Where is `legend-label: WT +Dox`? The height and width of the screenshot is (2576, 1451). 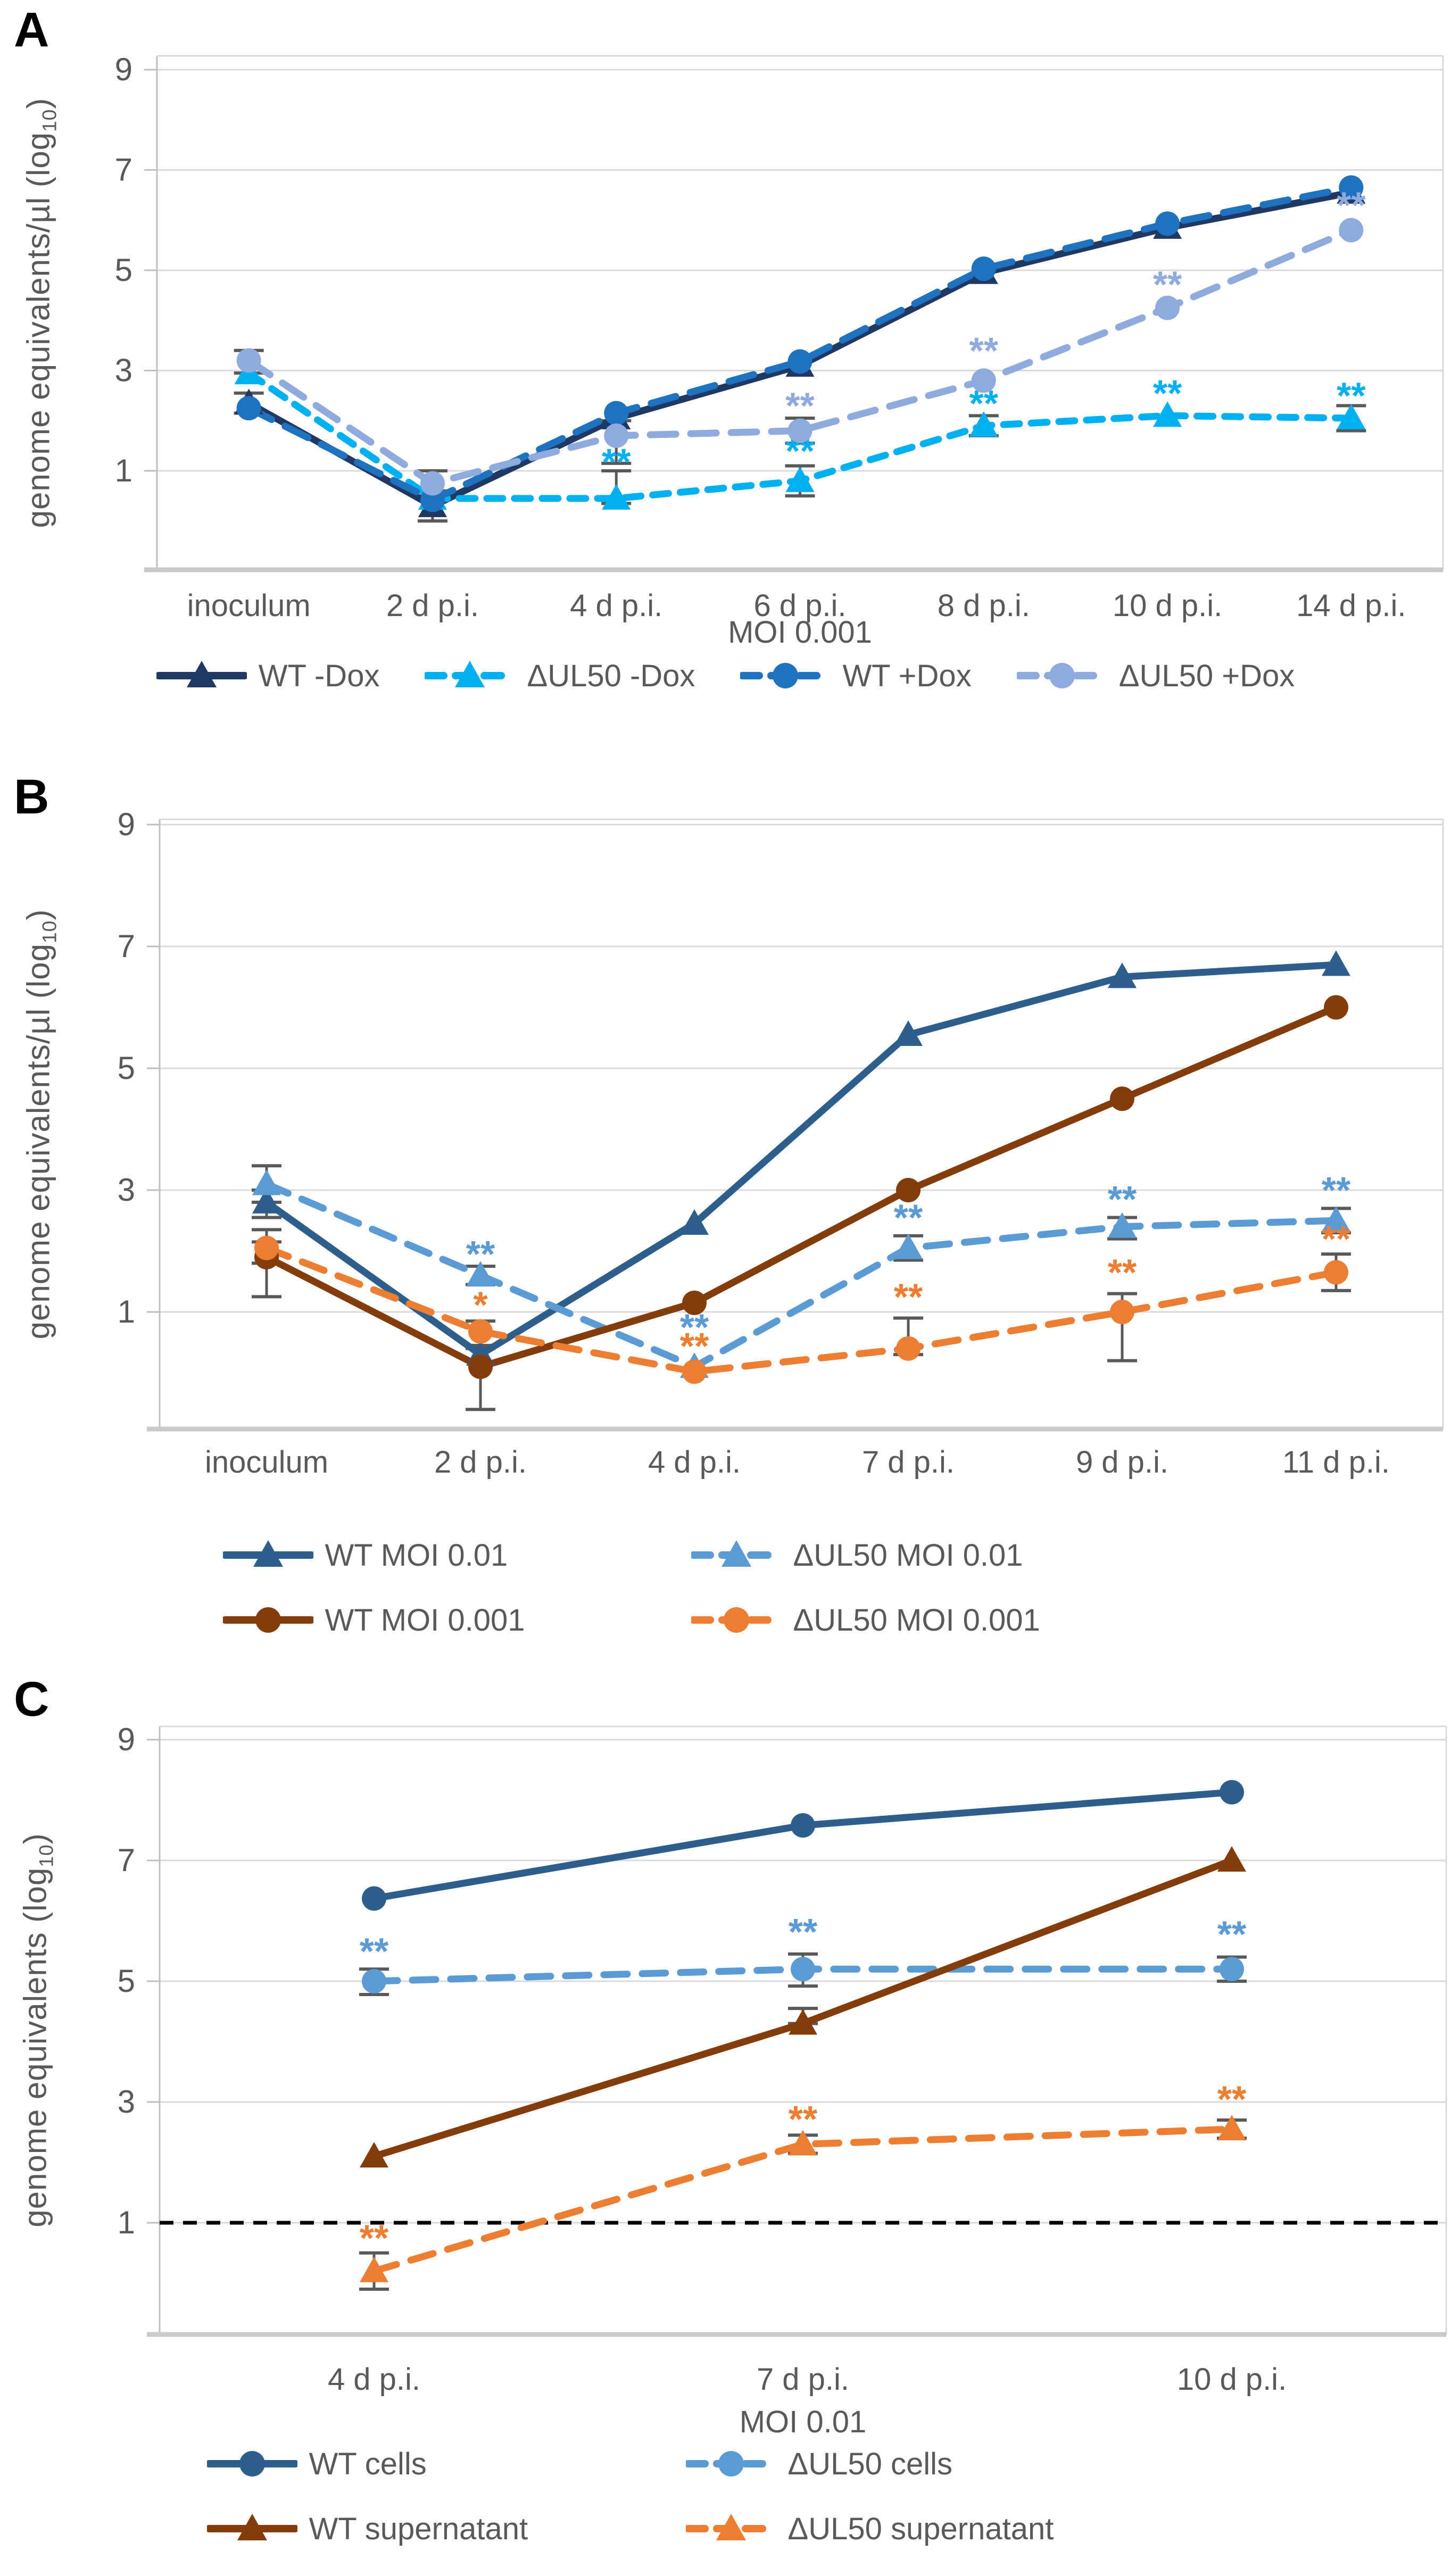
legend-label: WT +Dox is located at coordinates (907, 675).